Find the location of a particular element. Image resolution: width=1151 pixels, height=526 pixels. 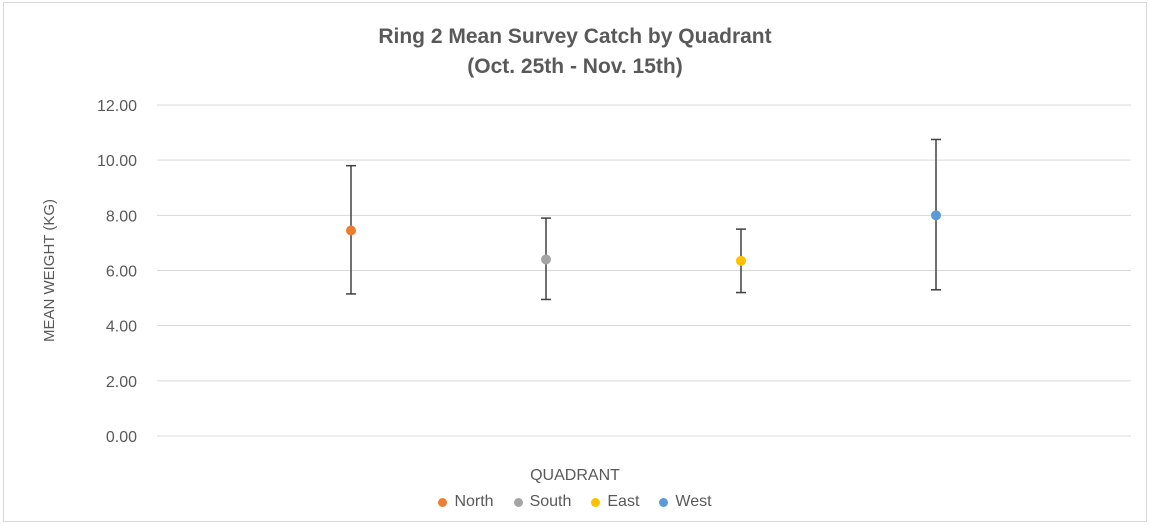

legend-item-east: East is located at coordinates (615, 502).